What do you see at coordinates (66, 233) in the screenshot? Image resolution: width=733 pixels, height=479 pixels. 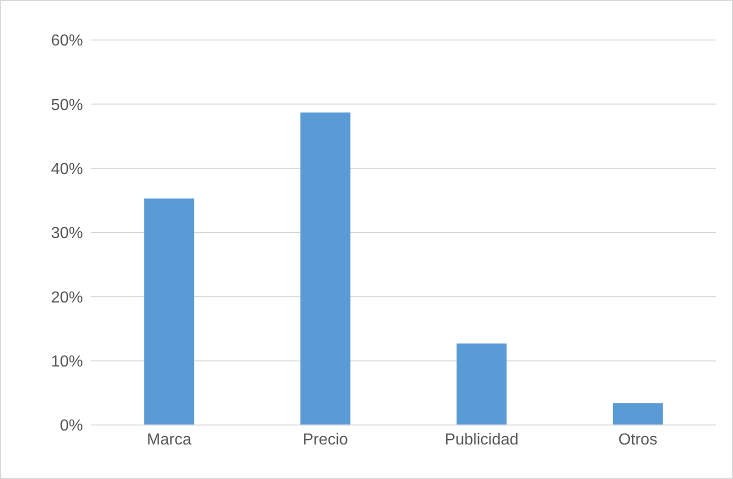 I see `y-tick-label: 30%` at bounding box center [66, 233].